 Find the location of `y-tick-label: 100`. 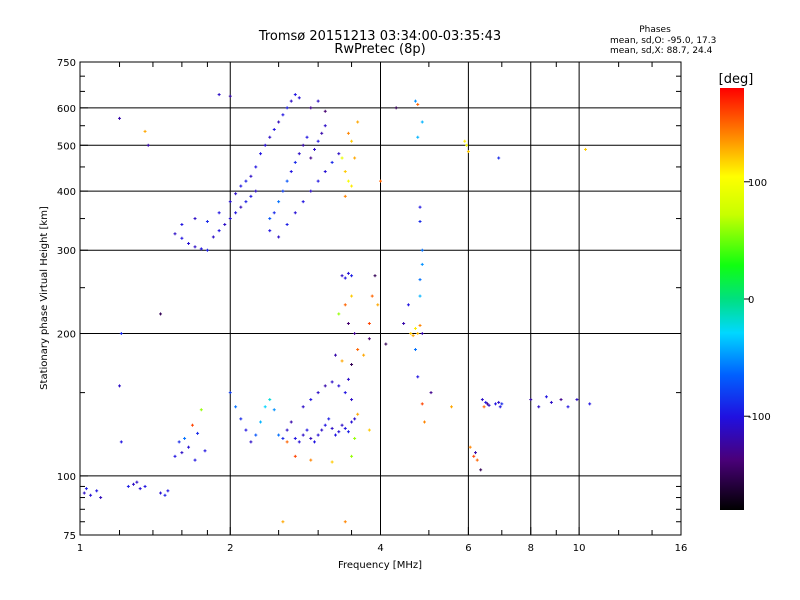

y-tick-label: 100 is located at coordinates (66, 477).